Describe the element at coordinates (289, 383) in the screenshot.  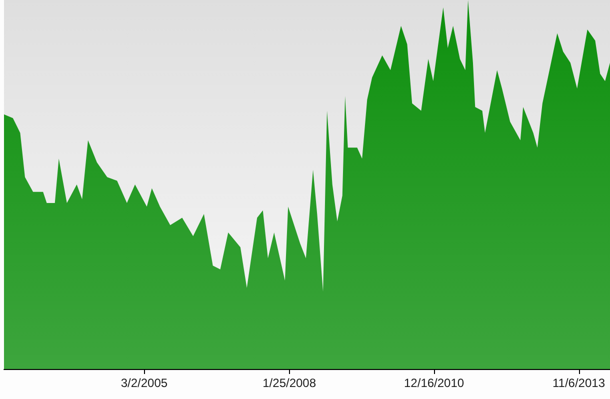
I see `x-tick-label: 1/25/2008` at that location.